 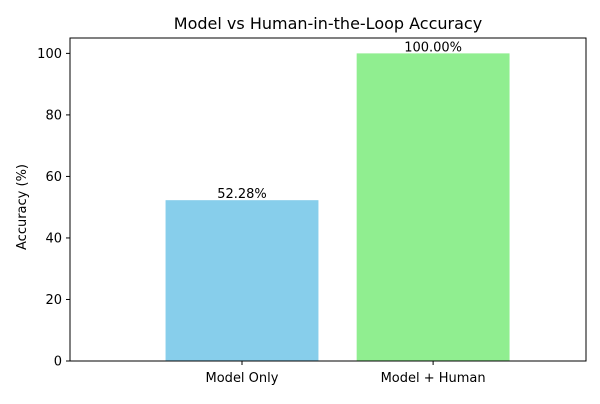 What do you see at coordinates (242, 378) in the screenshot?
I see `x-tick-label-0: Model Only` at bounding box center [242, 378].